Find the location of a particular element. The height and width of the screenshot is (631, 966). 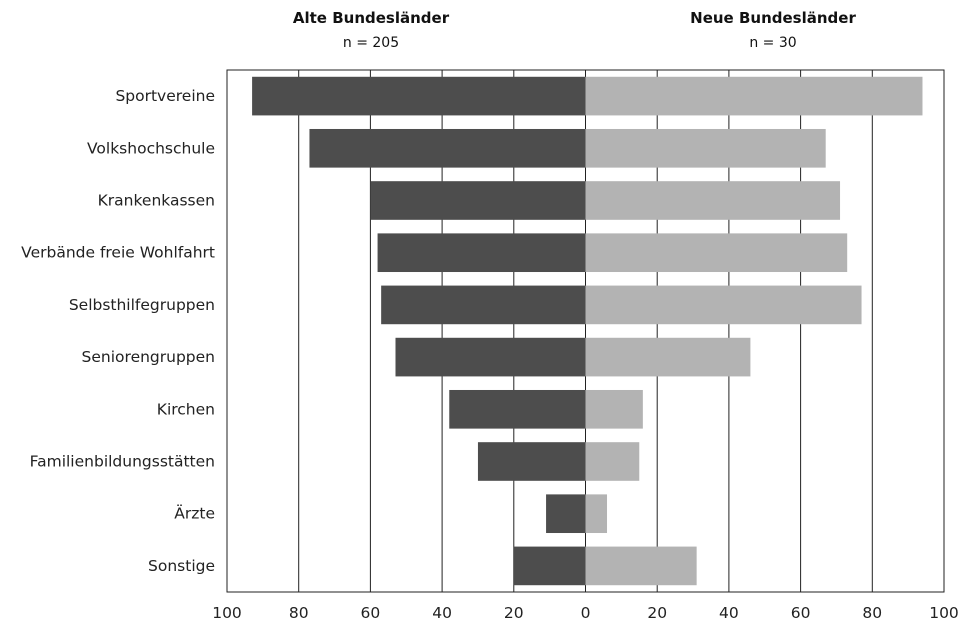

category-label: Verbände freie Wohlfahrt is located at coordinates (118, 253).